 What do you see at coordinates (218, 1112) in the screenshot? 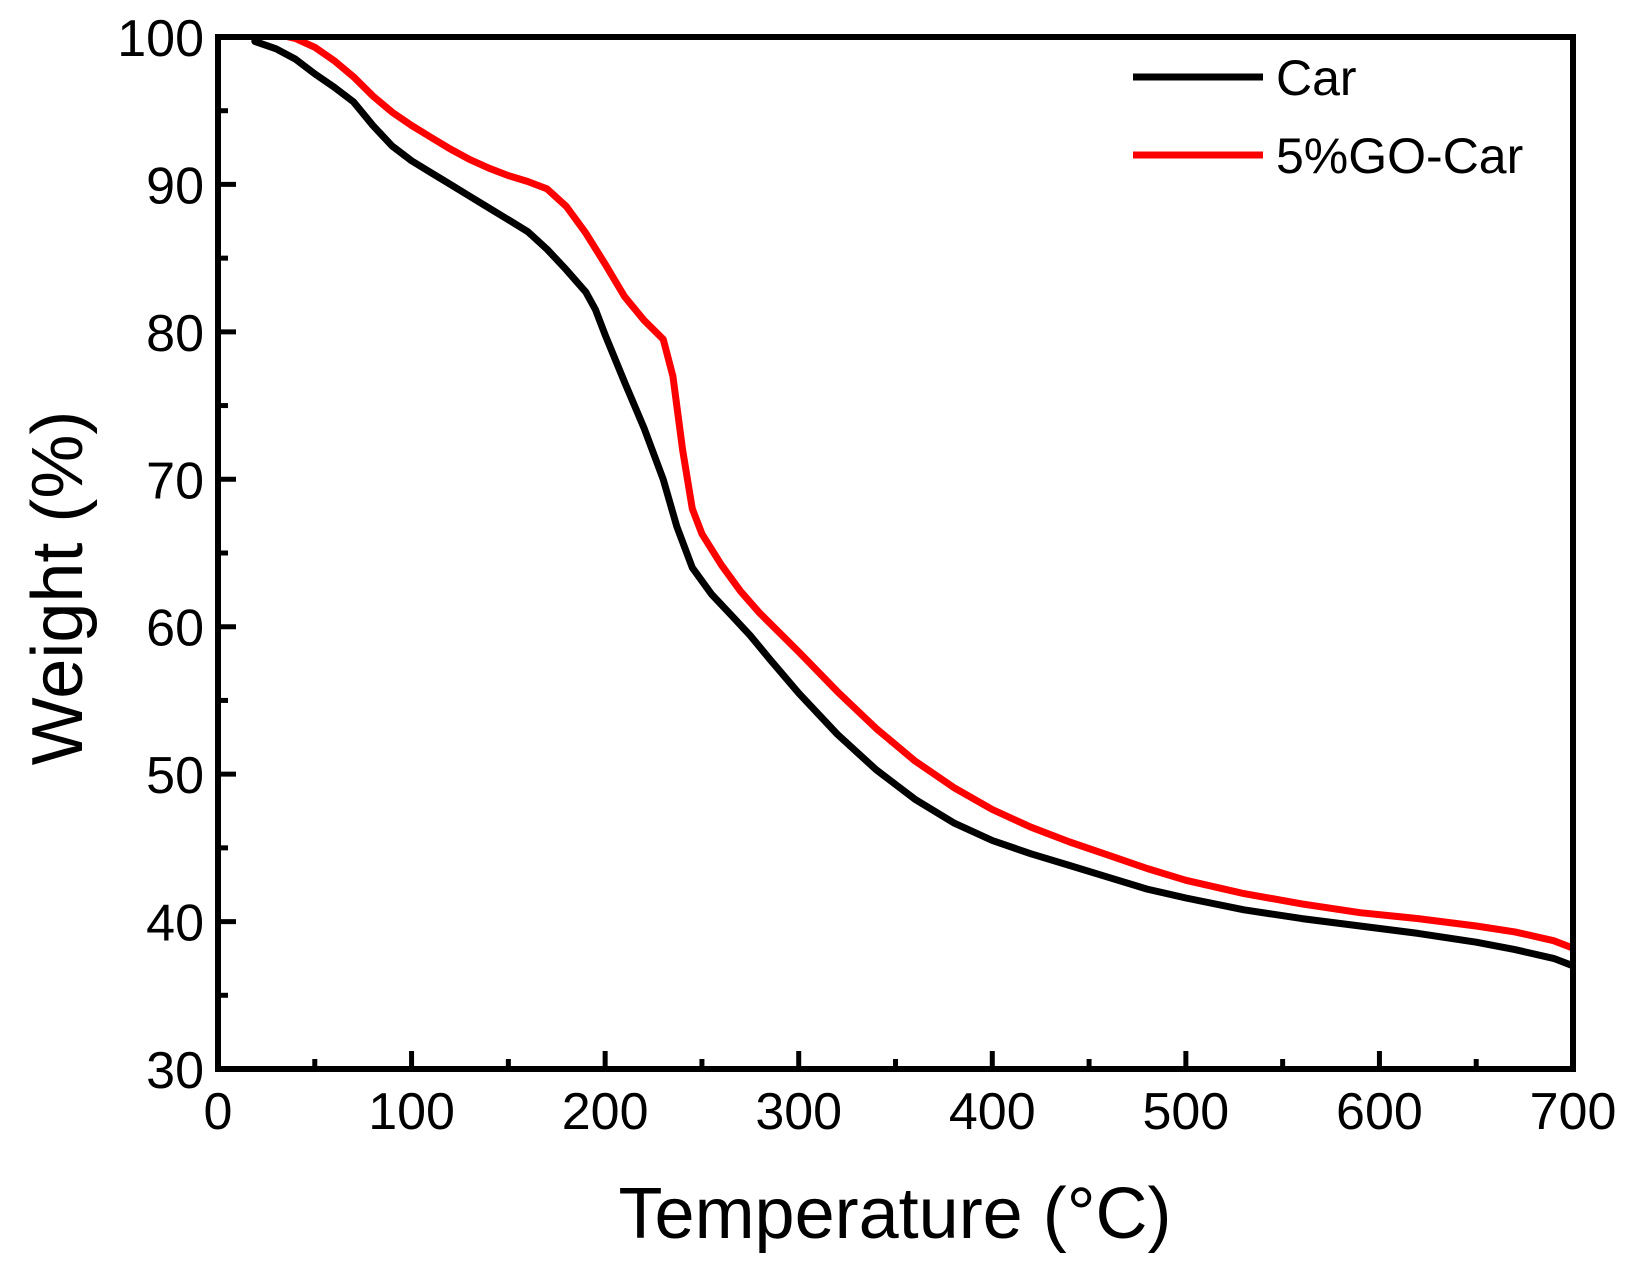
I see `x-tick-label: 0` at bounding box center [218, 1112].